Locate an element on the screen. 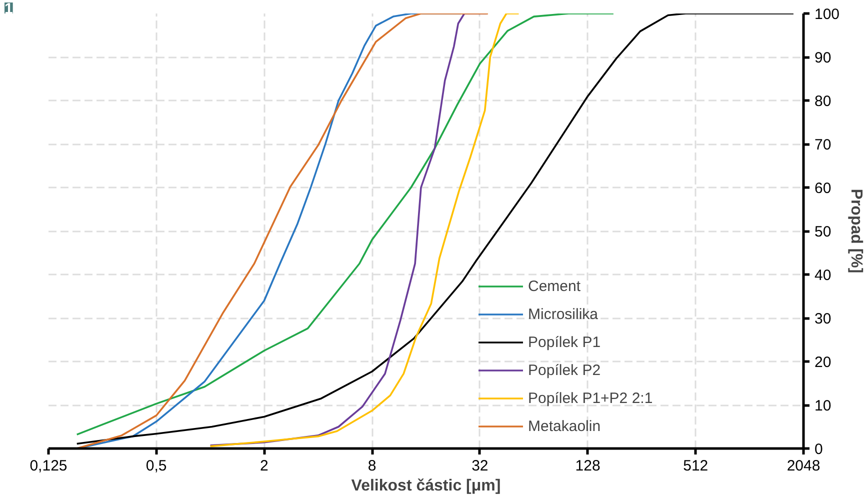 Image resolution: width=867 pixels, height=497 pixels. y-axis-title: Propad [%] is located at coordinates (856, 231).